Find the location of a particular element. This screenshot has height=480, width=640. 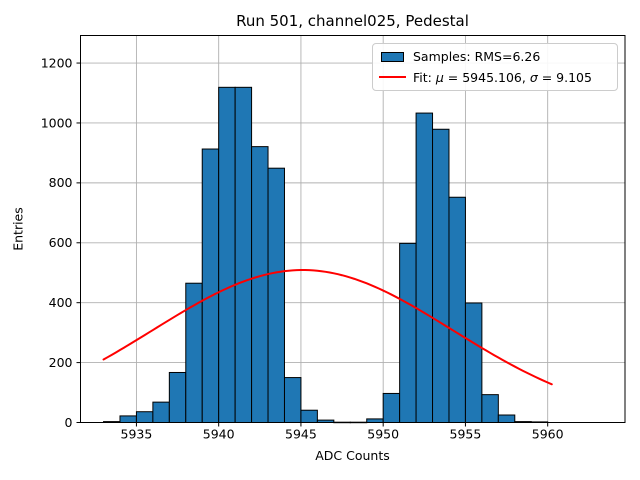

fit-line-swatch-icon is located at coordinates (392, 77).